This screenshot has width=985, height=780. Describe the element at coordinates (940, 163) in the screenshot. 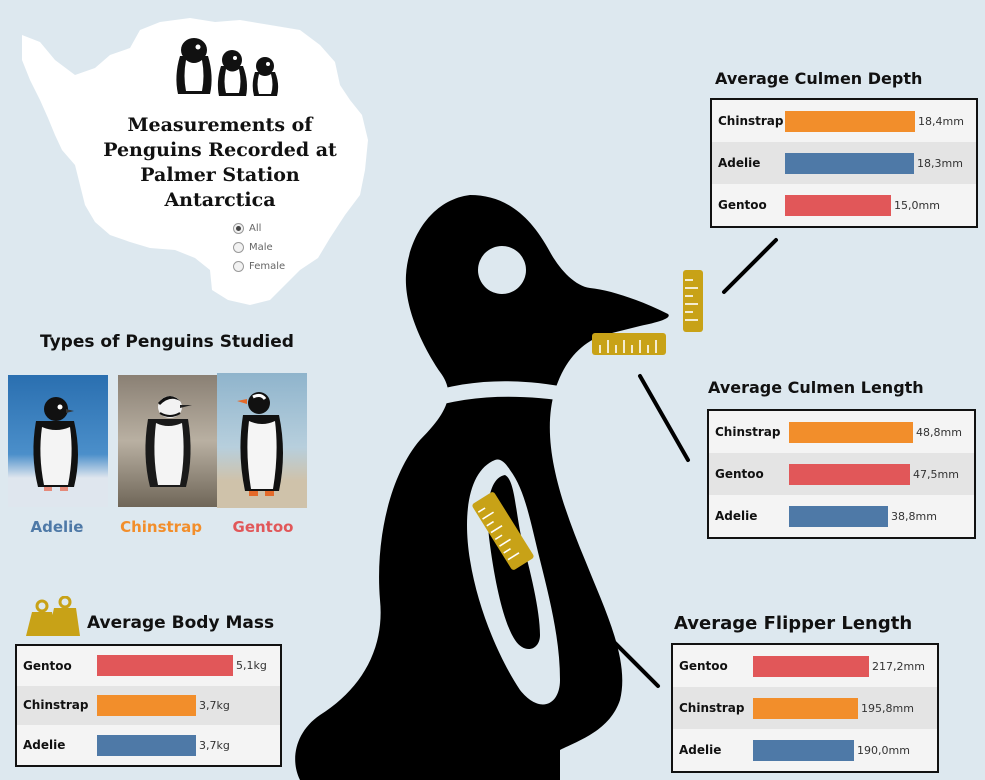

I see `value-label: 18,3mm` at that location.